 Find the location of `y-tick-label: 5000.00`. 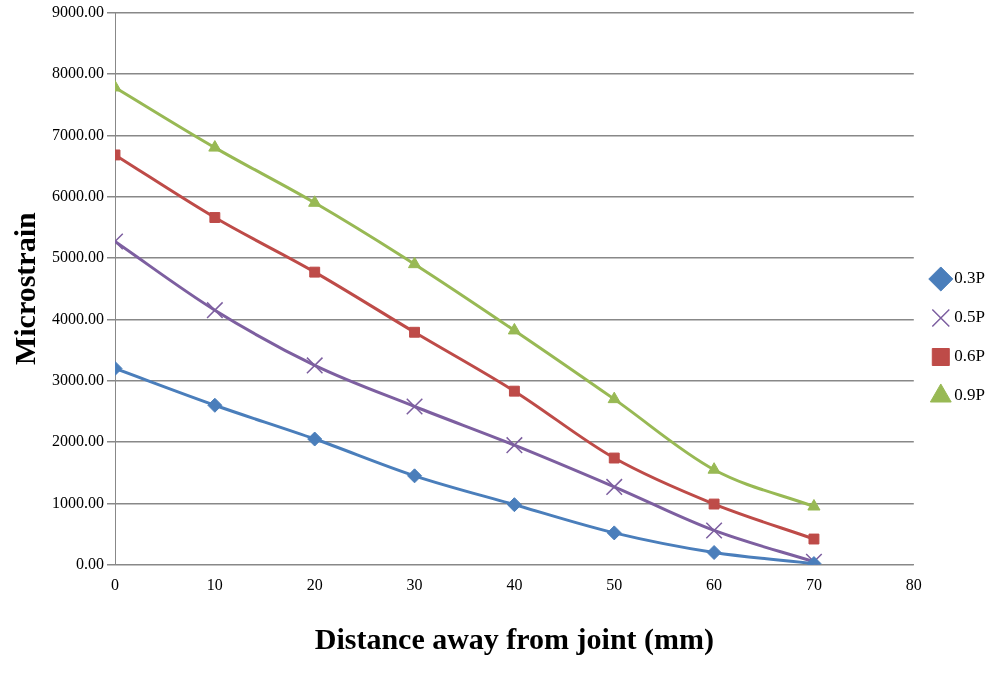

y-tick-label: 5000.00 is located at coordinates (78, 257).